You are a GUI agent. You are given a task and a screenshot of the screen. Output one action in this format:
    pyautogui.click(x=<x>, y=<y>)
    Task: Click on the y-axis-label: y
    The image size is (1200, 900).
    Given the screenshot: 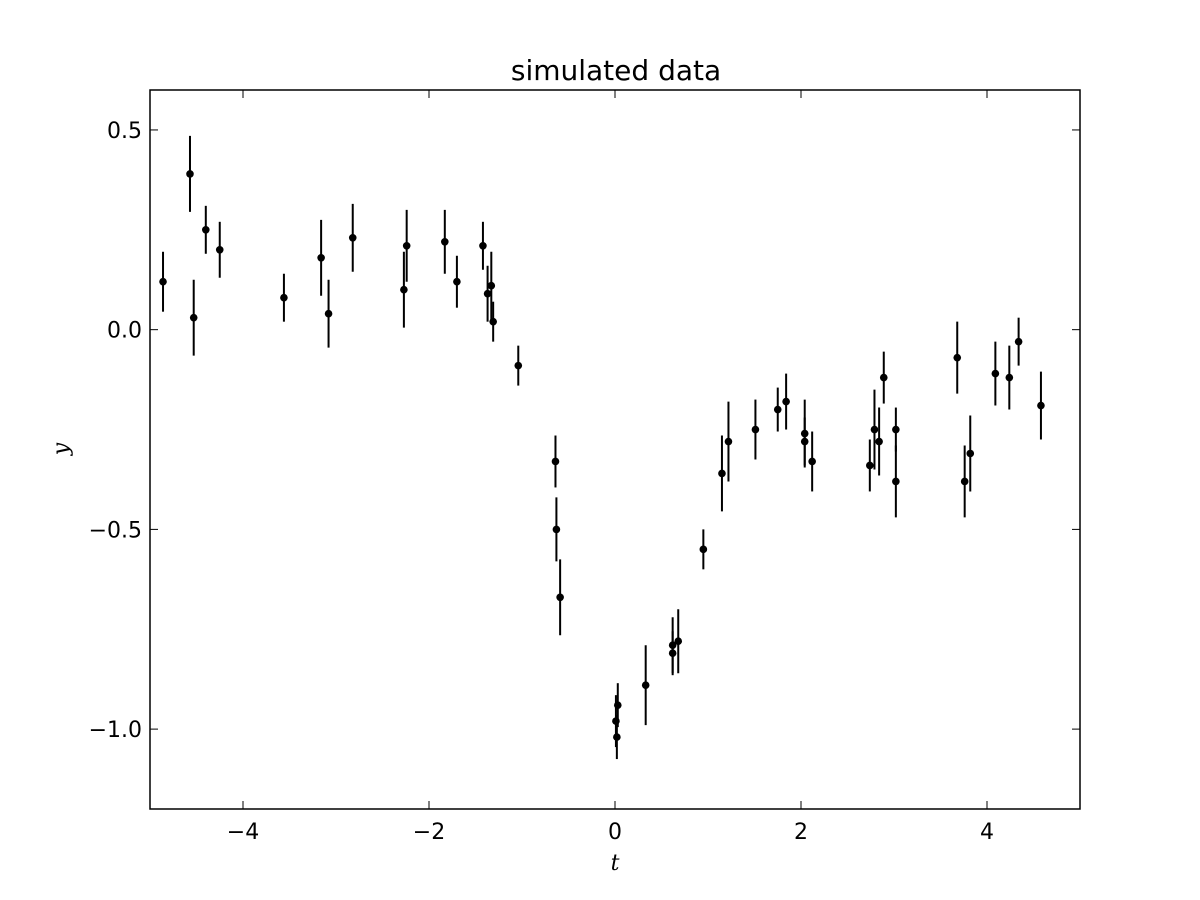 What is the action you would take?
    pyautogui.click(x=61, y=449)
    